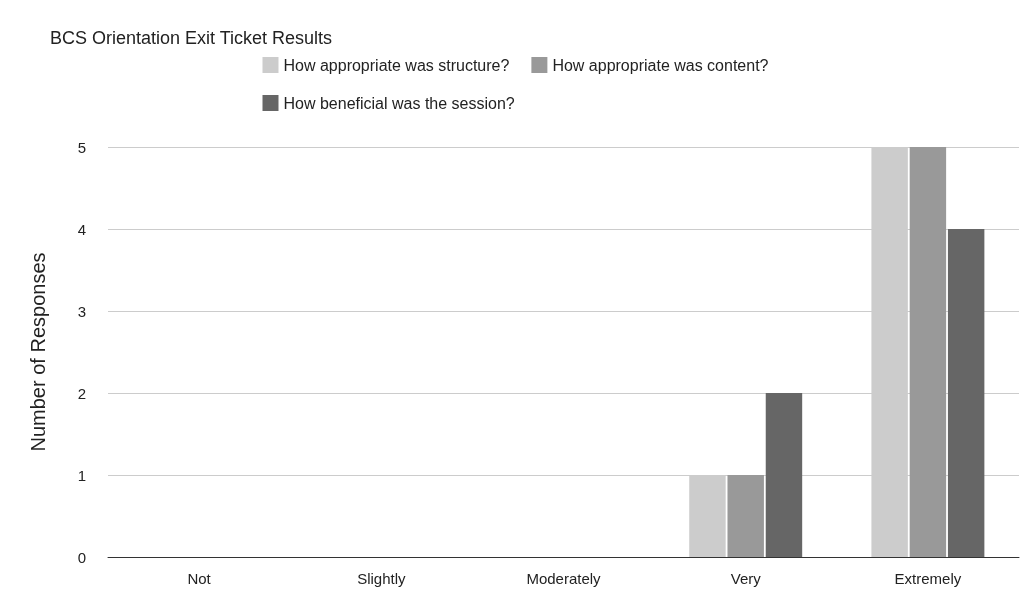 Image resolution: width=1031 pixels, height=592 pixels. What do you see at coordinates (928, 578) in the screenshot?
I see `x-tick-label: Extremely` at bounding box center [928, 578].